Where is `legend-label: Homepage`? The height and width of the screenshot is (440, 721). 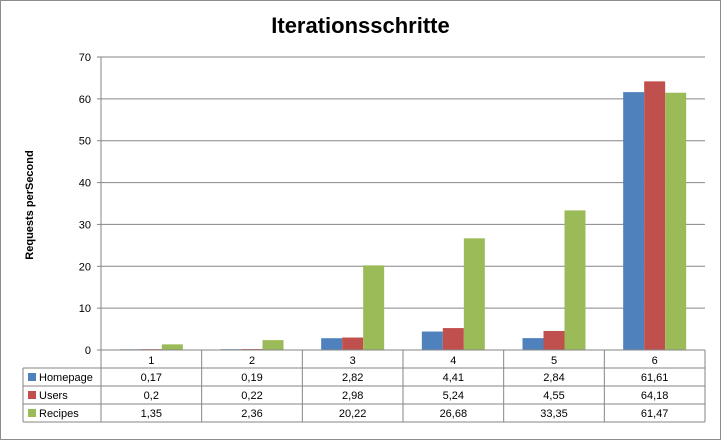
legend-label: Homepage is located at coordinates (66, 378).